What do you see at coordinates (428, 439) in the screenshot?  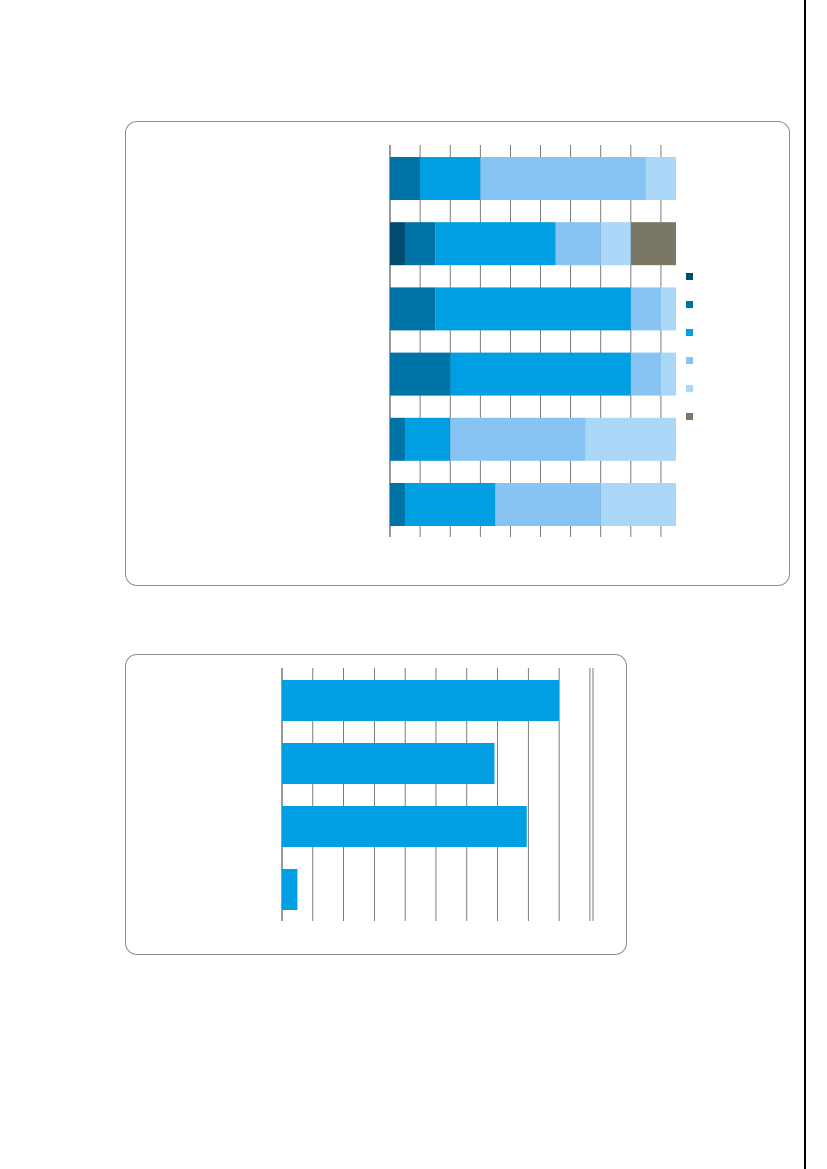 I see `bar-segment-row5-series3` at bounding box center [428, 439].